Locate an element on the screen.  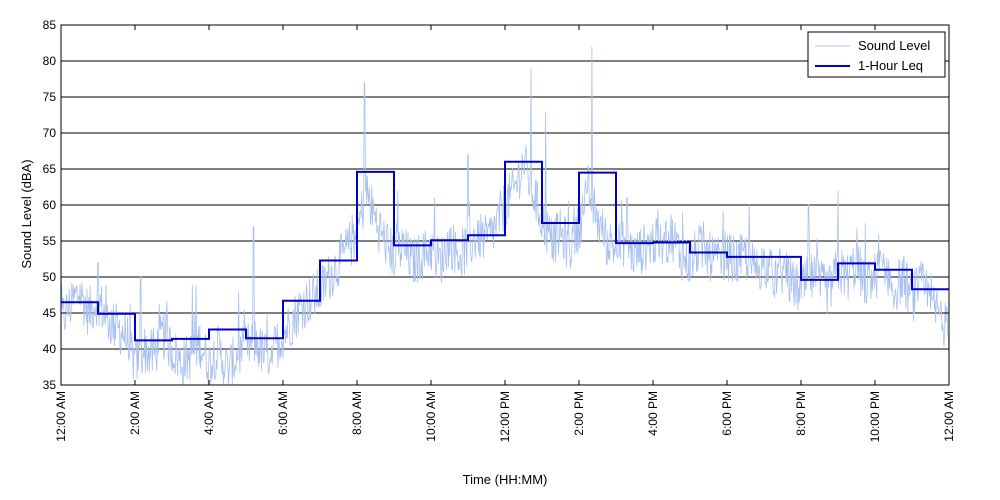
x-tick-label: 2:00 AM is located at coordinates (135, 413).